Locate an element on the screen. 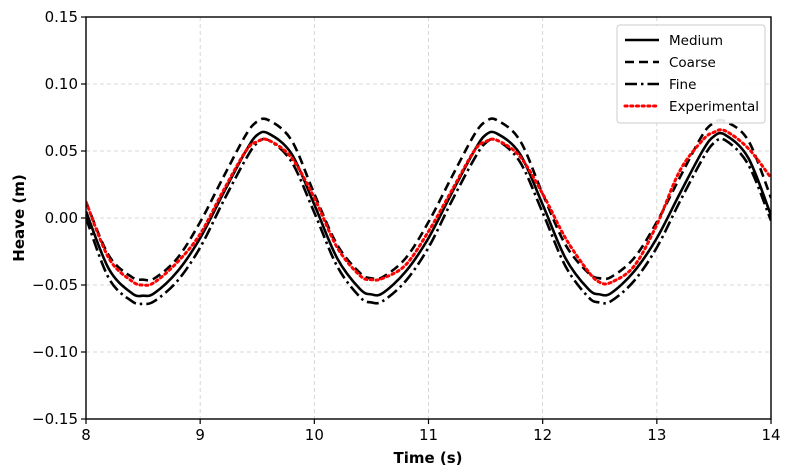  legend-label-medium: Medium is located at coordinates (696, 41).